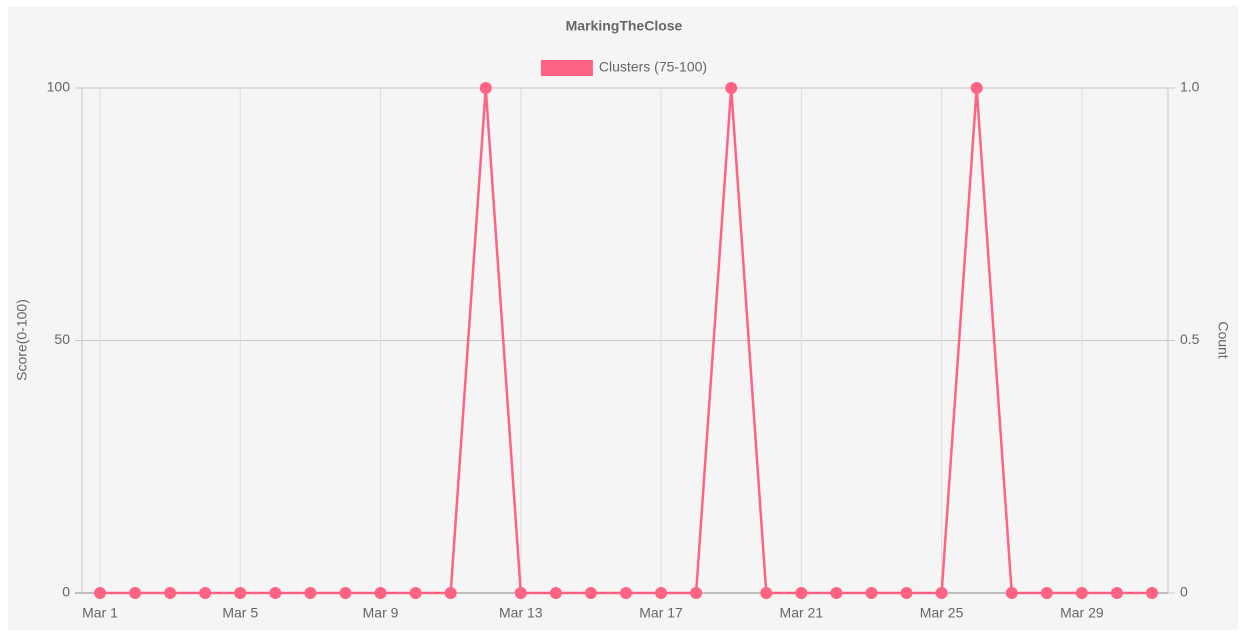  What do you see at coordinates (100, 613) in the screenshot?
I see `x-tick-label: Mar 1` at bounding box center [100, 613].